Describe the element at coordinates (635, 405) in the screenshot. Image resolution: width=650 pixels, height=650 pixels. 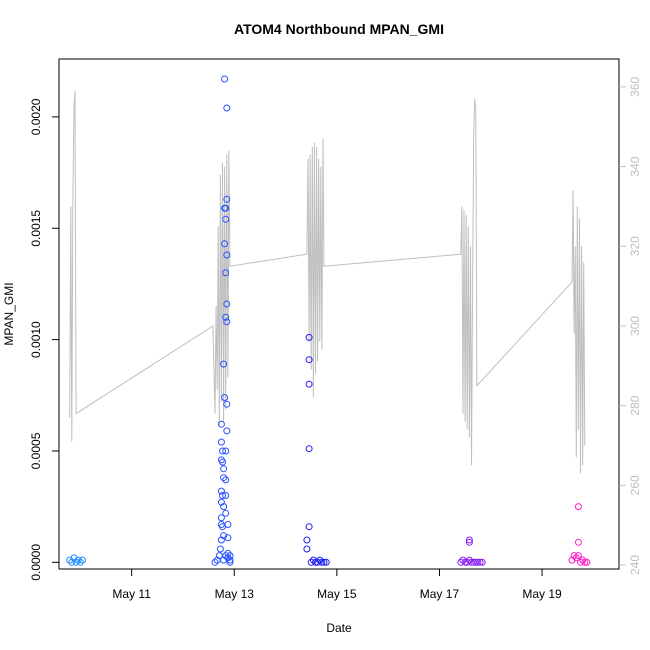
I see `y2-tick-label-2: 280` at that location.